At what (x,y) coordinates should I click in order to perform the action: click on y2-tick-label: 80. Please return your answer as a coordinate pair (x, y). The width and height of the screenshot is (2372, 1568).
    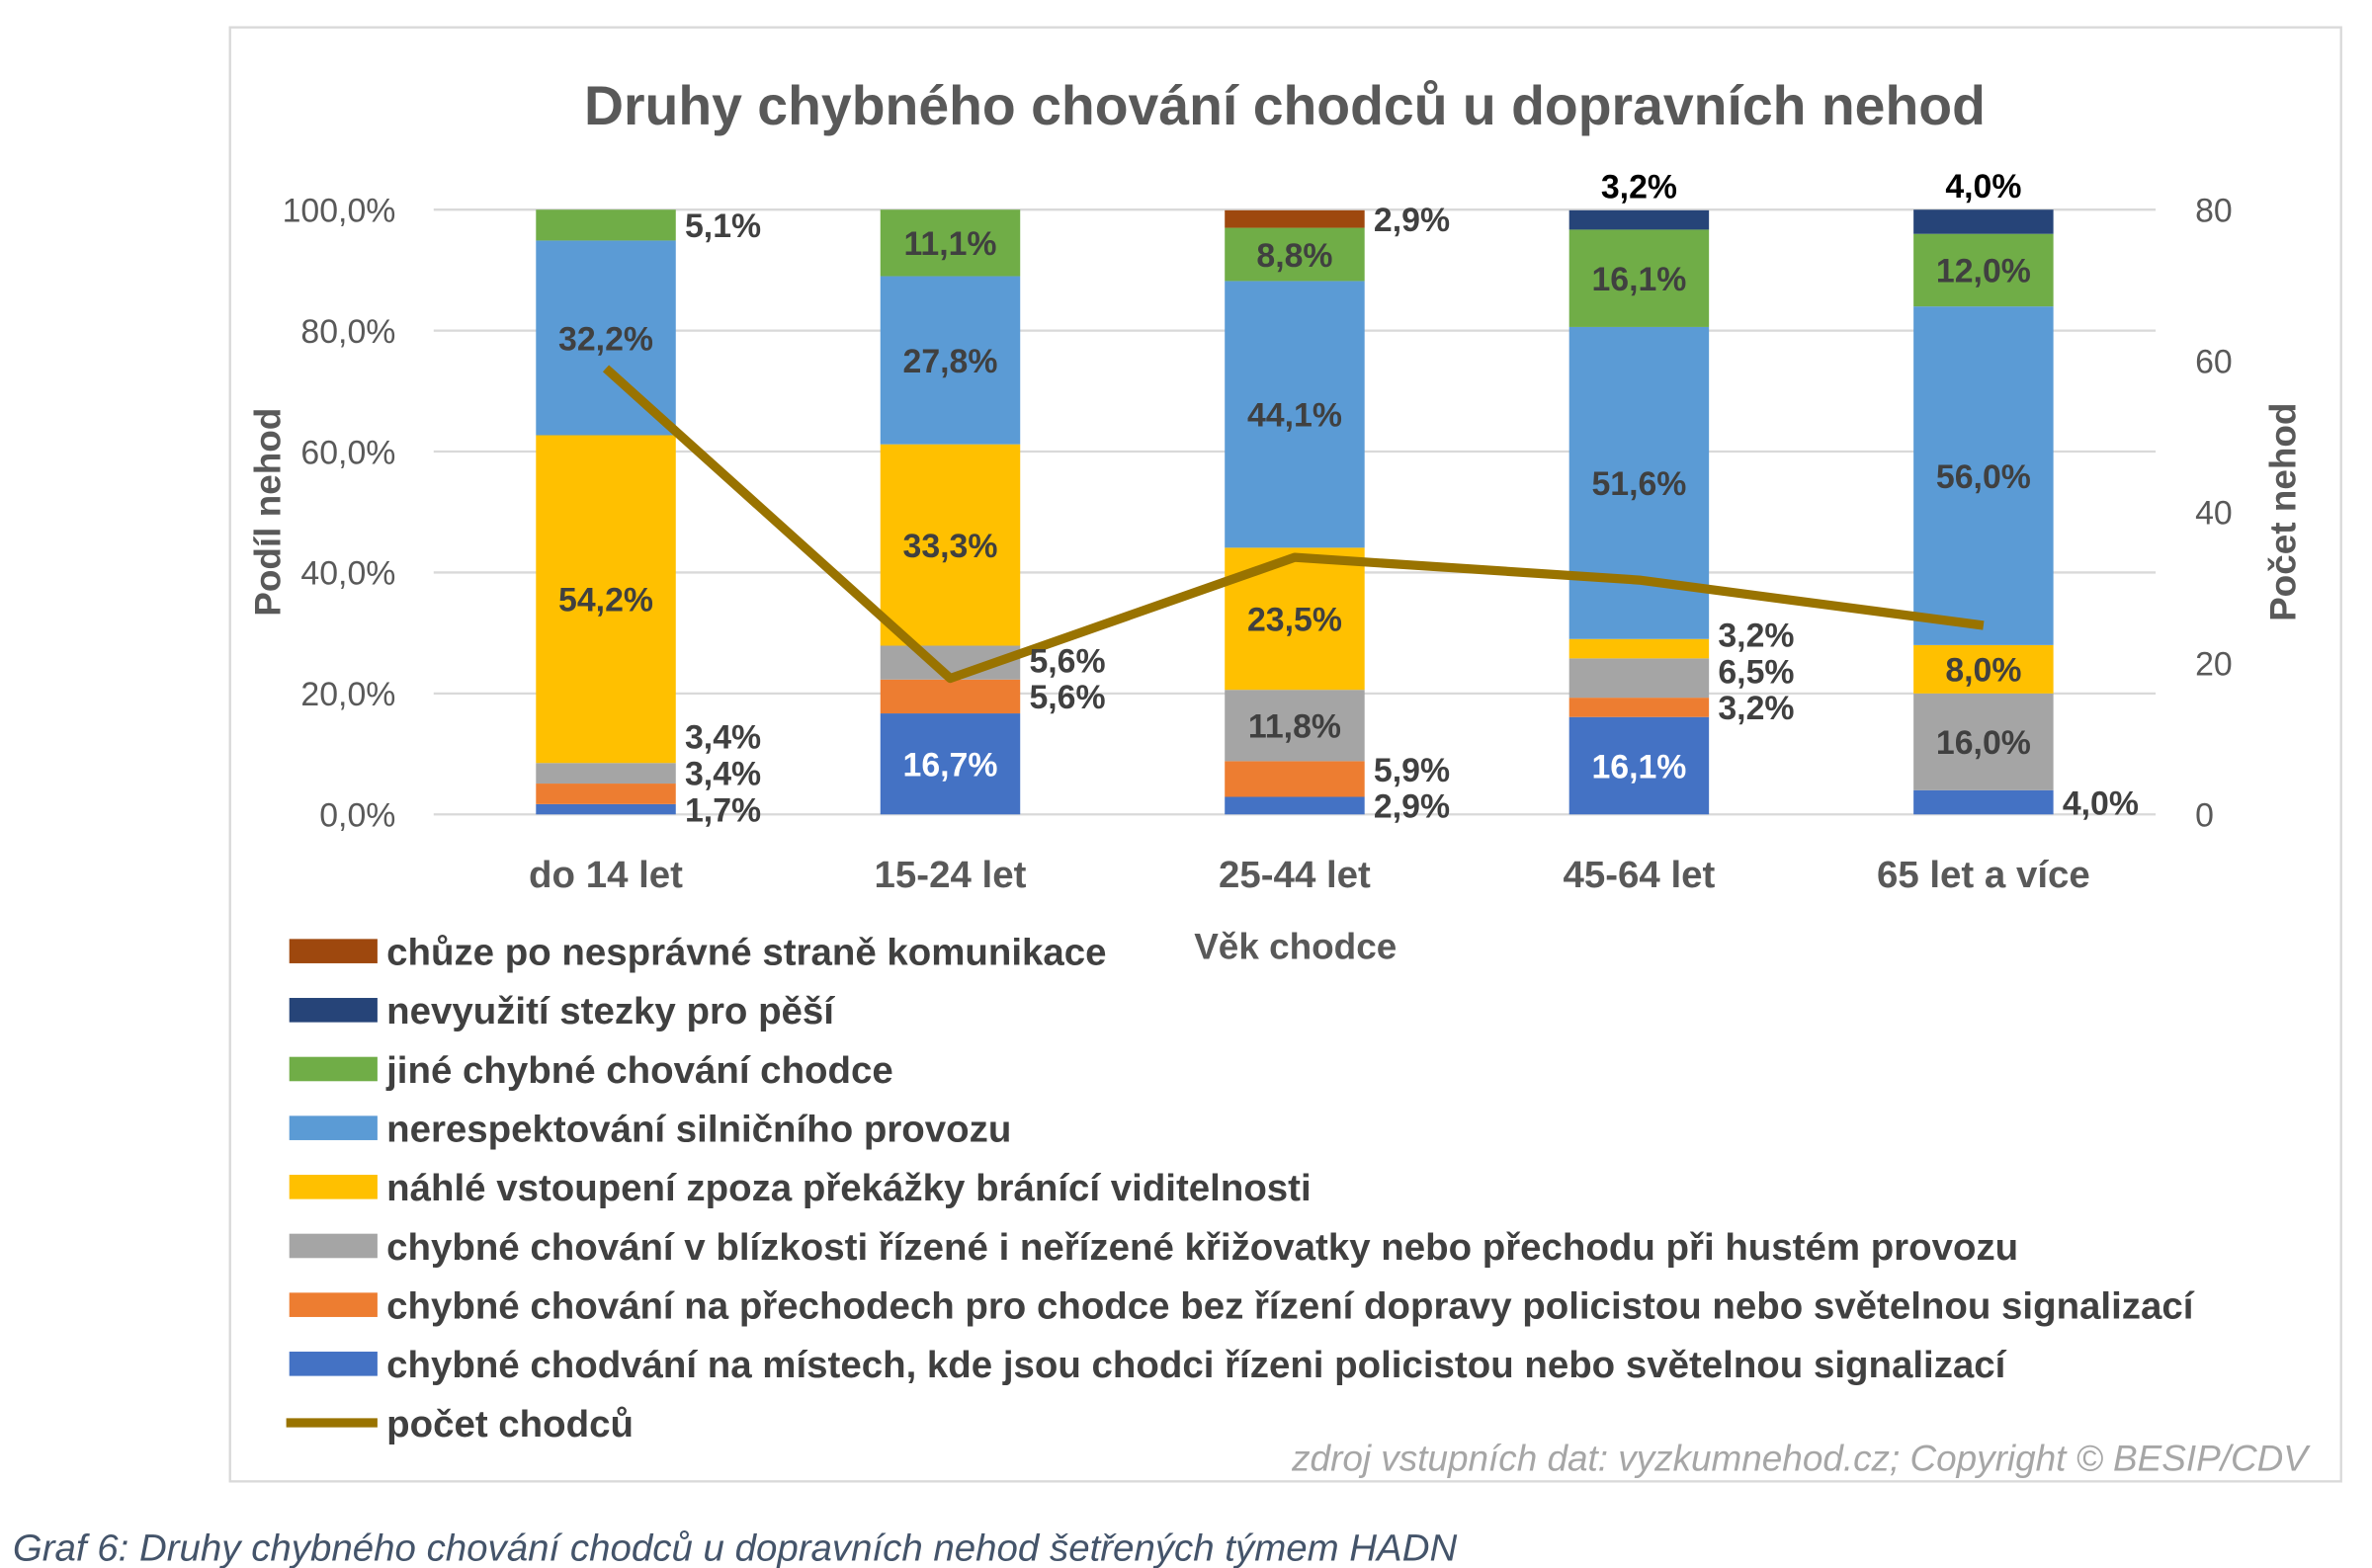
    Looking at the image, I should click on (2214, 211).